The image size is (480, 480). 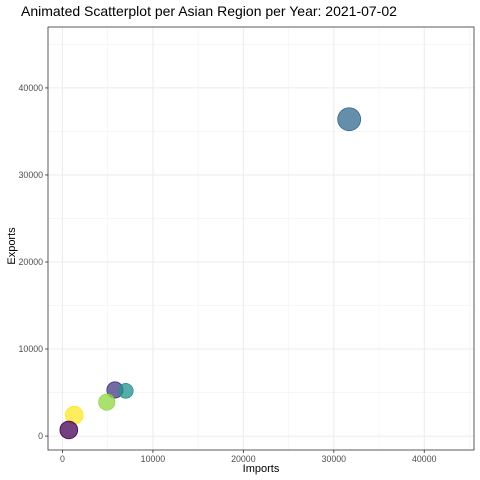 I want to click on y-tick-label: 10000, so click(x=31, y=349).